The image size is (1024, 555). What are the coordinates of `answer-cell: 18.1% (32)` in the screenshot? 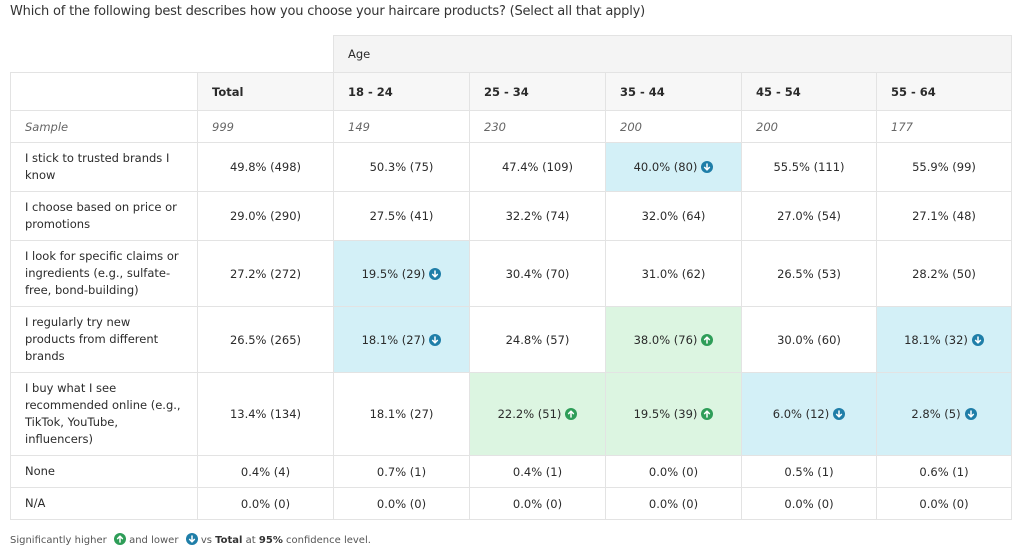 It's located at (944, 339).